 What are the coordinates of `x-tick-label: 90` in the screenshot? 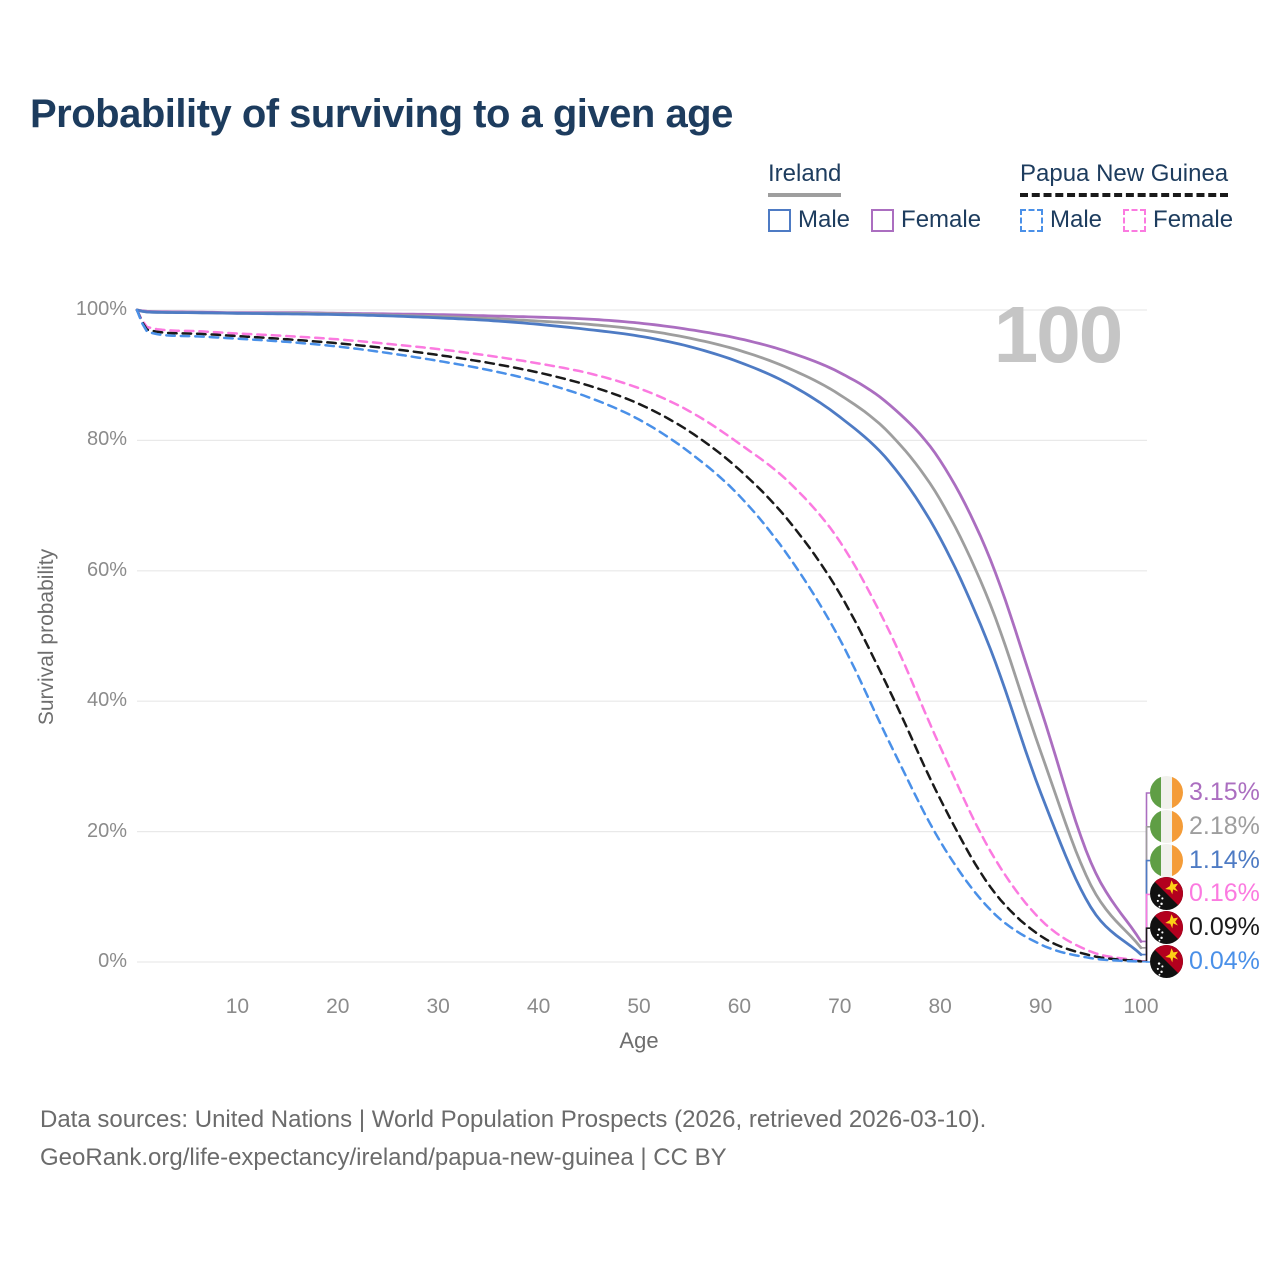 It's located at (1040, 1006).